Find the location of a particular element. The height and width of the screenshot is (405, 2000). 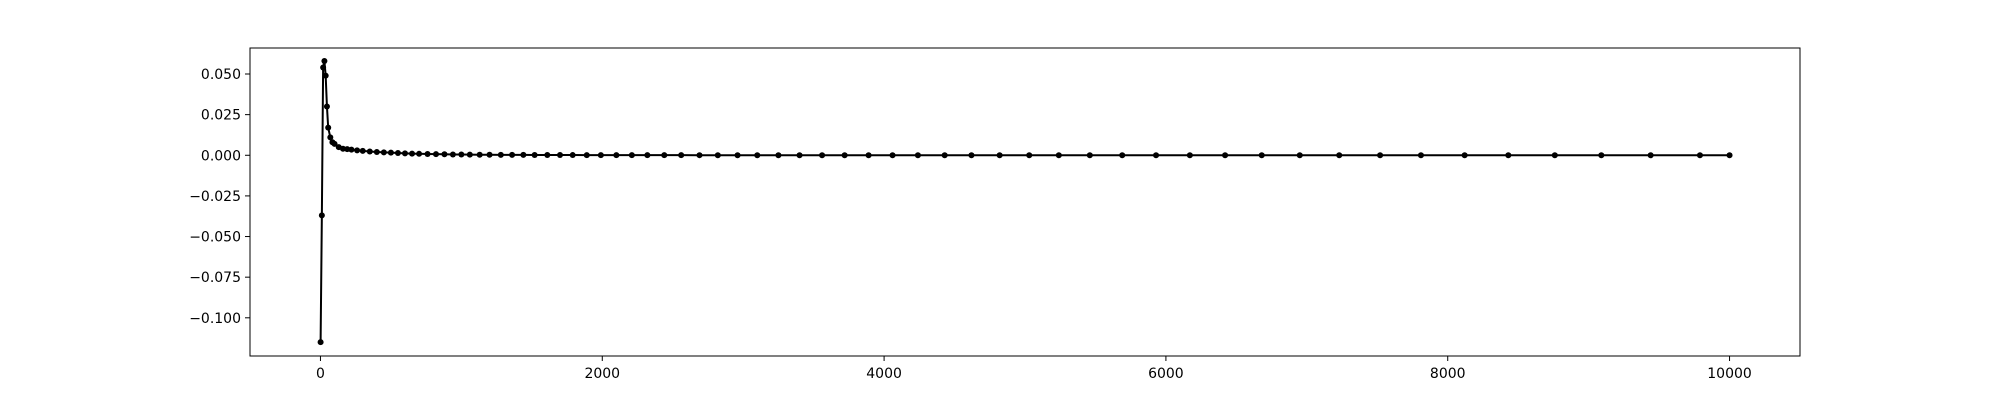

x-tick-label: 8000 is located at coordinates (1448, 374).